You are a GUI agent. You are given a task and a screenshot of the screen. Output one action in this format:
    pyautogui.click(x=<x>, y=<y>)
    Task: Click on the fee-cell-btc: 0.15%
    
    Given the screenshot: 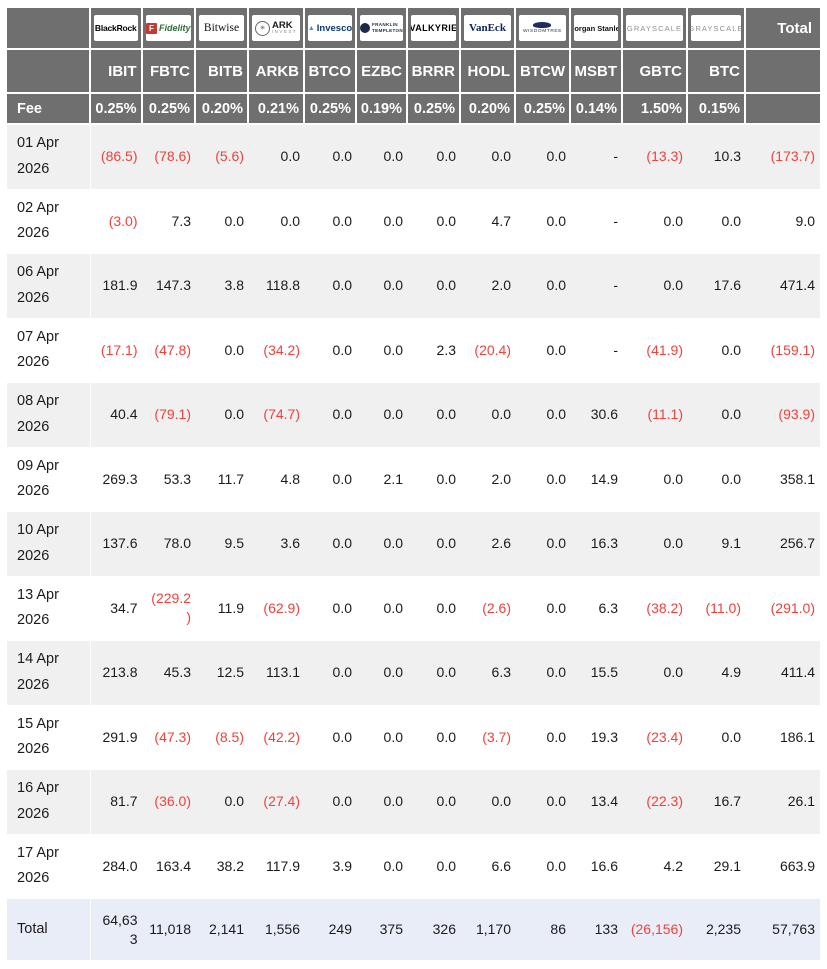 What is the action you would take?
    pyautogui.click(x=717, y=109)
    